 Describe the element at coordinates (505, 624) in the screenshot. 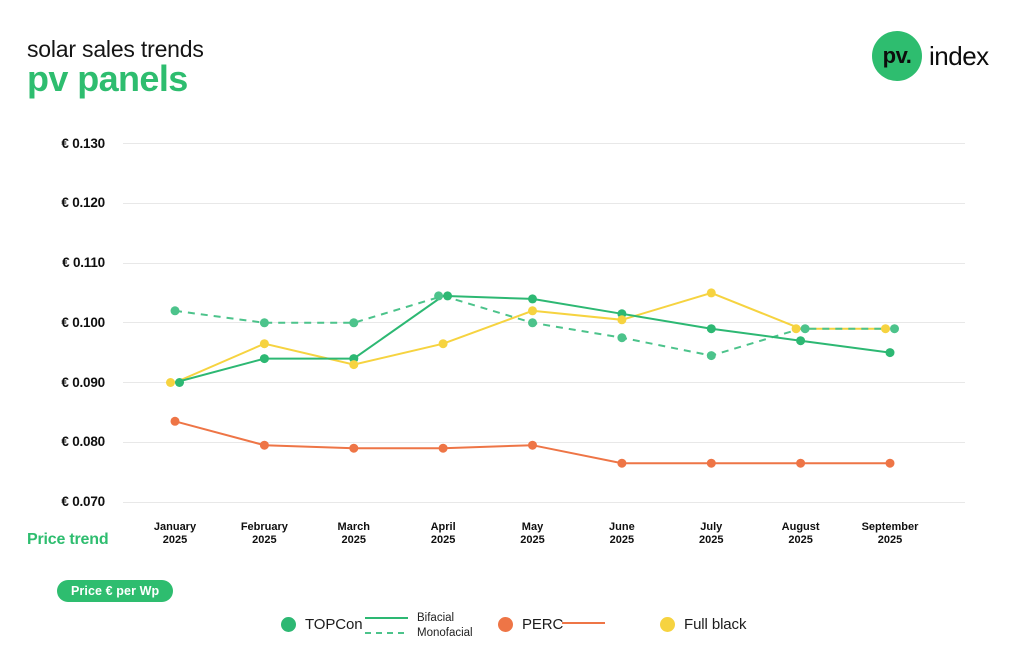

I see `perc-swatch-icon` at that location.